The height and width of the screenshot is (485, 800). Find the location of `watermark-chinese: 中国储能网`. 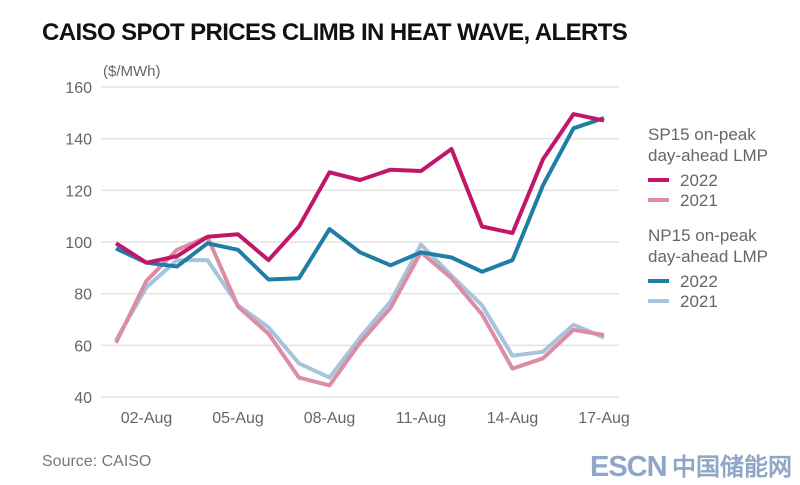

watermark-chinese: 中国储能网 is located at coordinates (732, 467).